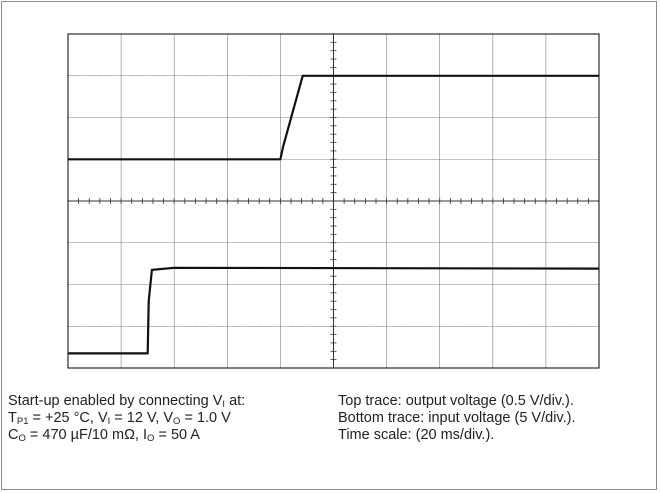  I want to click on time-scale-note: Time scale: (20 ms/div.)., so click(416, 435).